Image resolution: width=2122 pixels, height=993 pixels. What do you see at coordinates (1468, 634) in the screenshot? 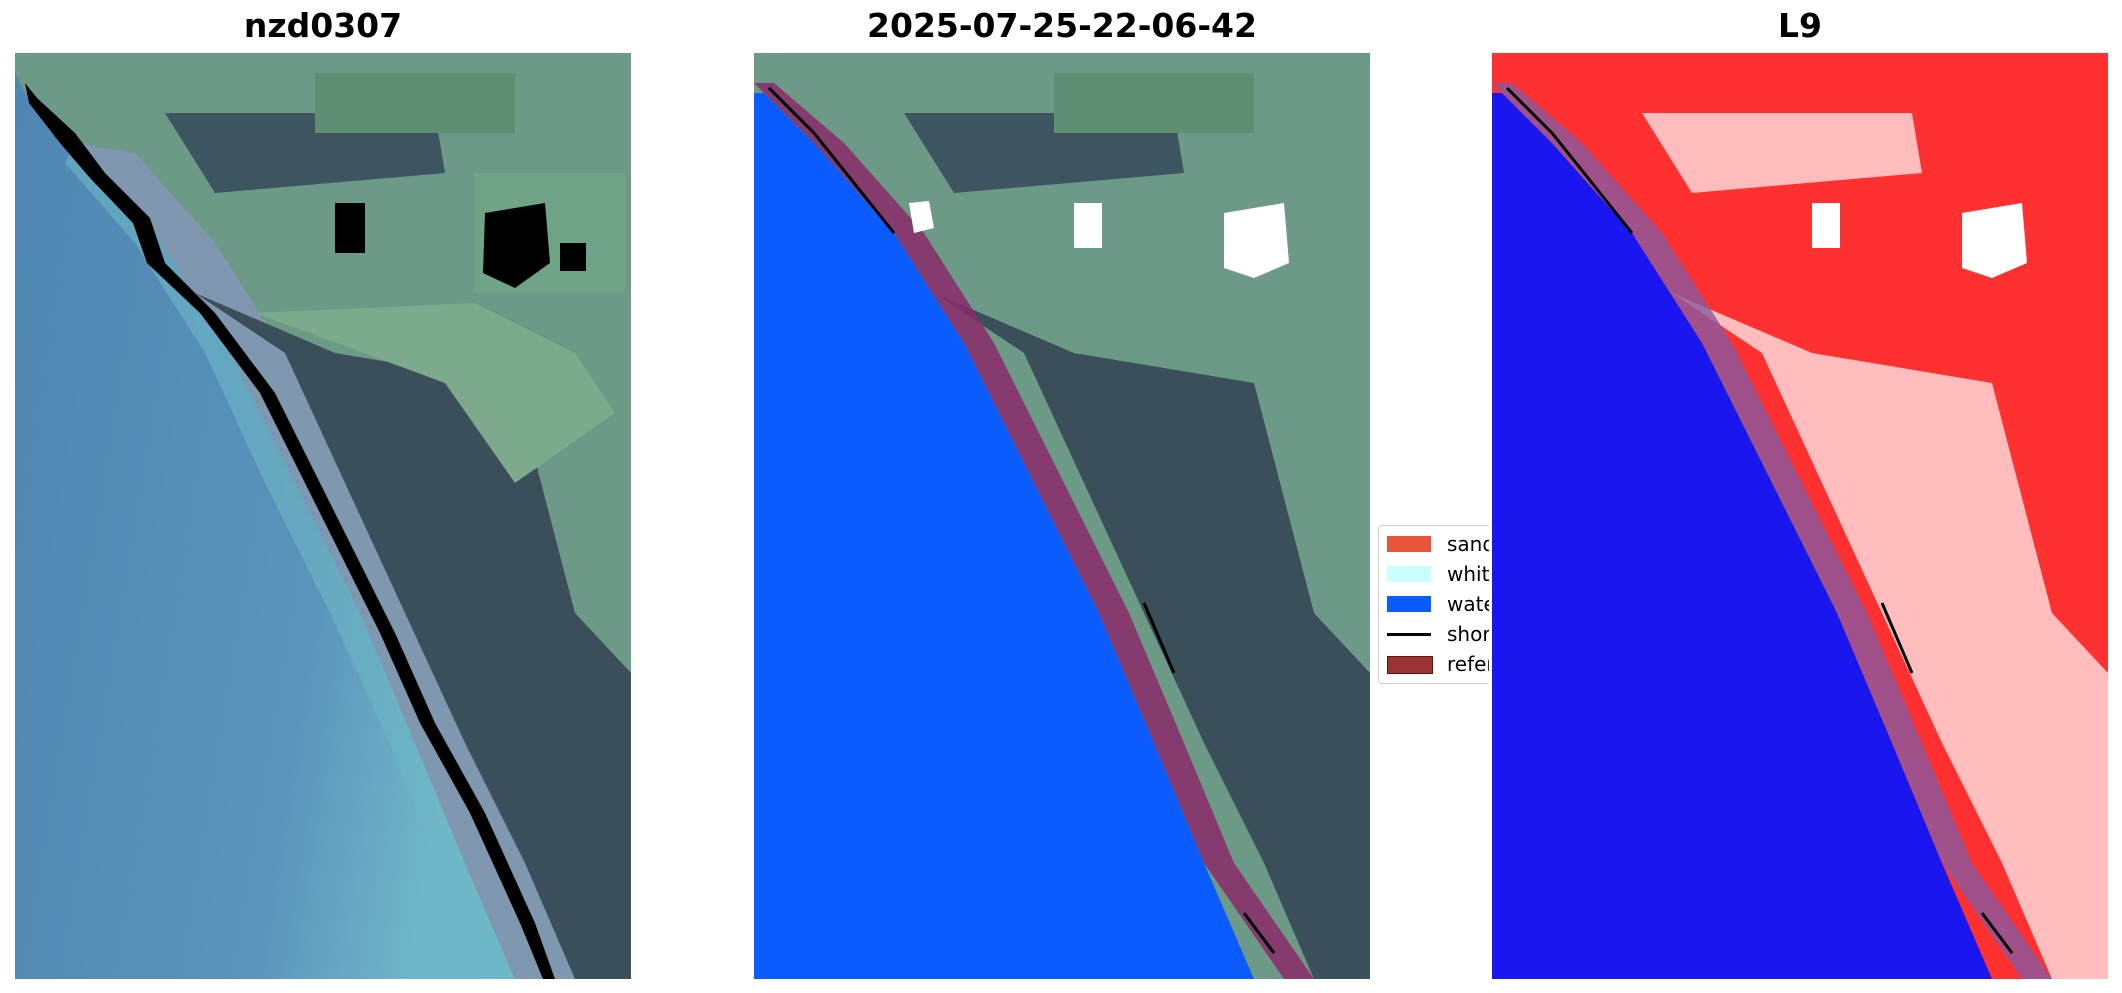
I see `legend-label-shoreline: shoreline` at bounding box center [1468, 634].